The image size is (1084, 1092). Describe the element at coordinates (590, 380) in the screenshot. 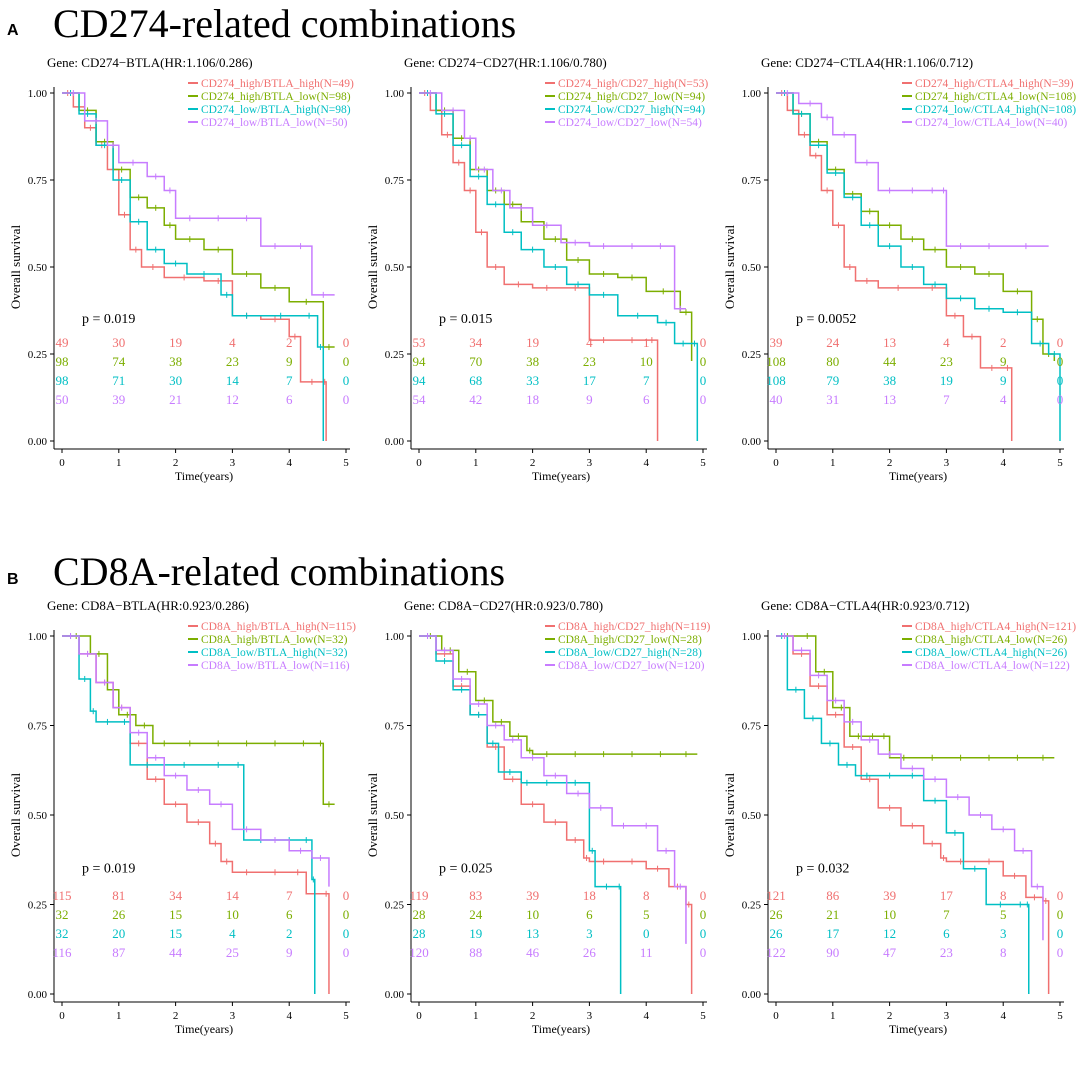

I see `risk-count: 17` at that location.